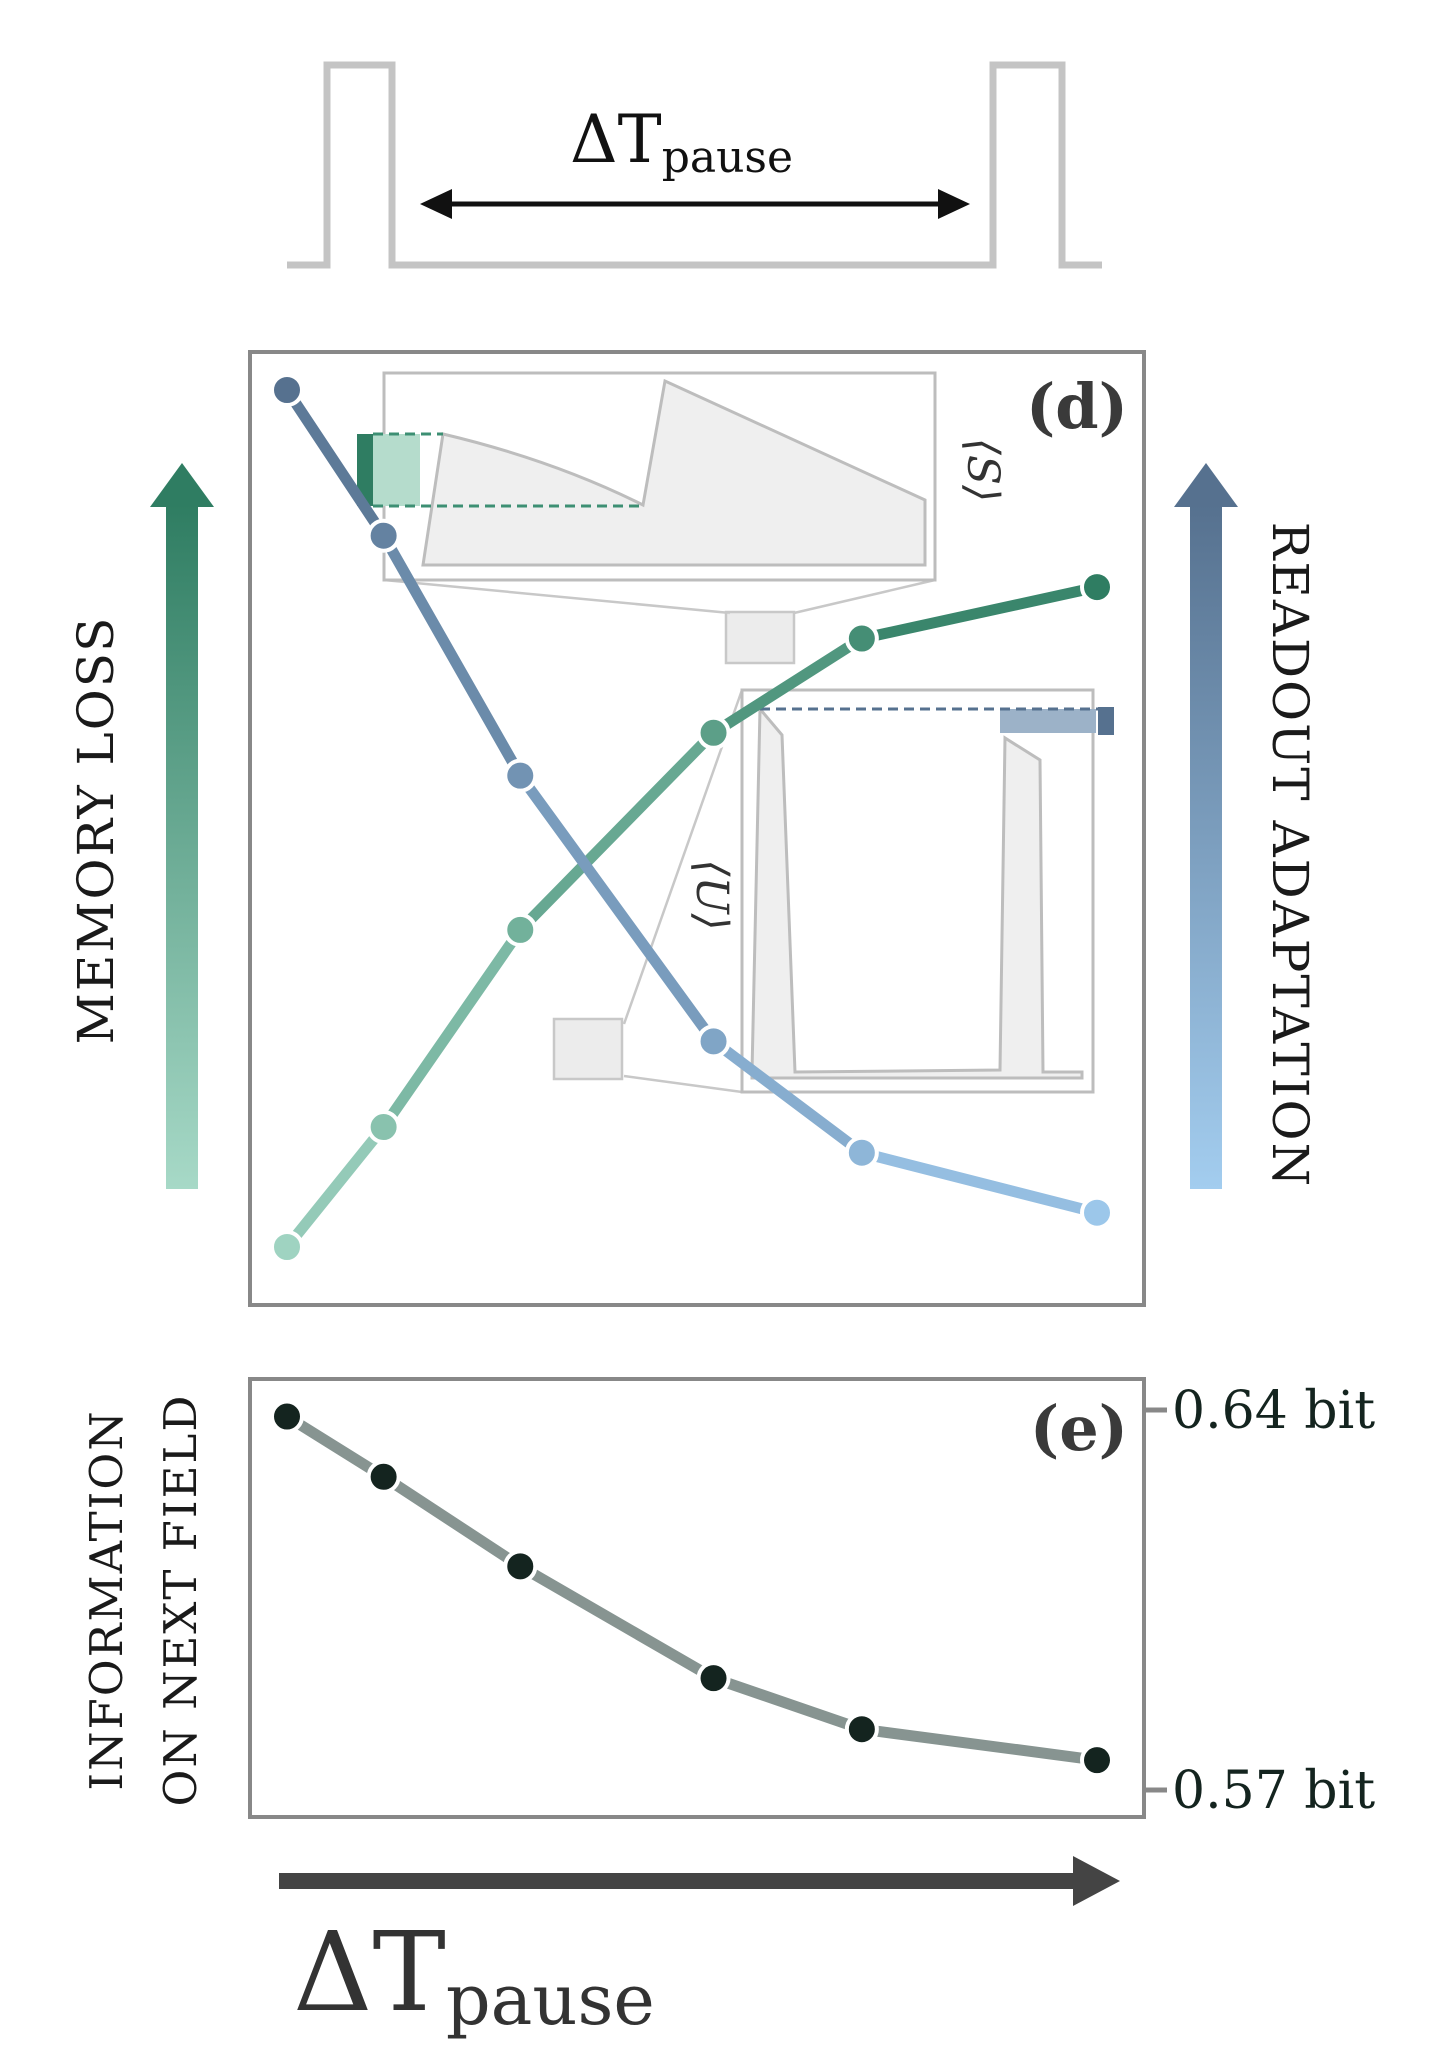  What do you see at coordinates (1273, 1791) in the screenshot?
I see `tick-low-label: 0.57 bit` at bounding box center [1273, 1791].